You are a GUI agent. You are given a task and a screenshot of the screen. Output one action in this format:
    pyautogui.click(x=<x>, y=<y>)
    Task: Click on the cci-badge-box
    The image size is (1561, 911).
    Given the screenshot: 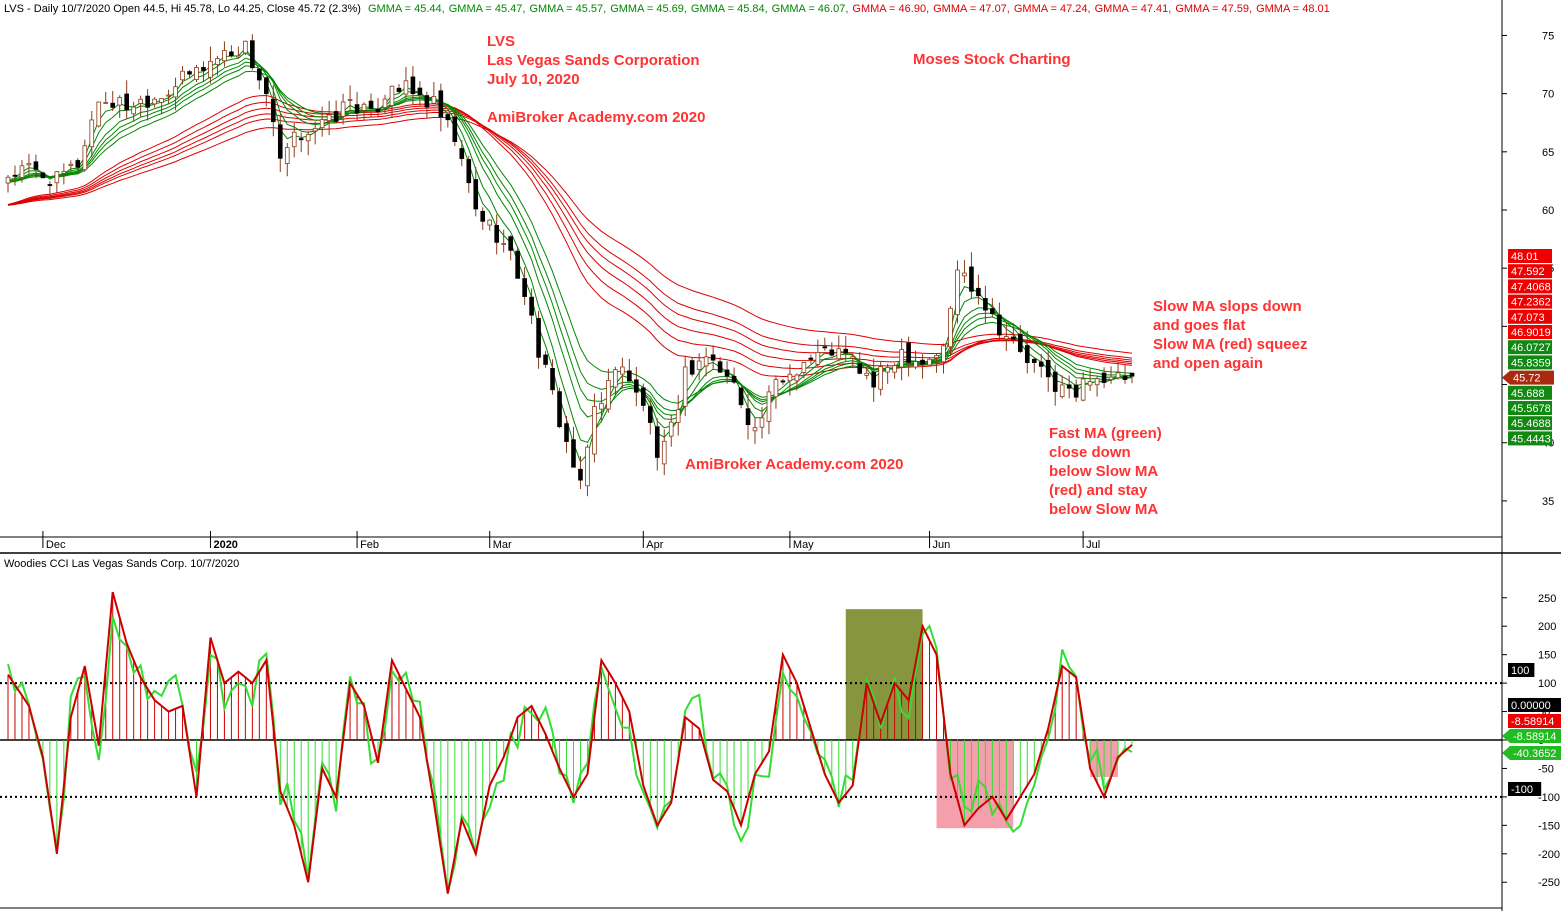 What is the action you would take?
    pyautogui.click(x=1521, y=670)
    